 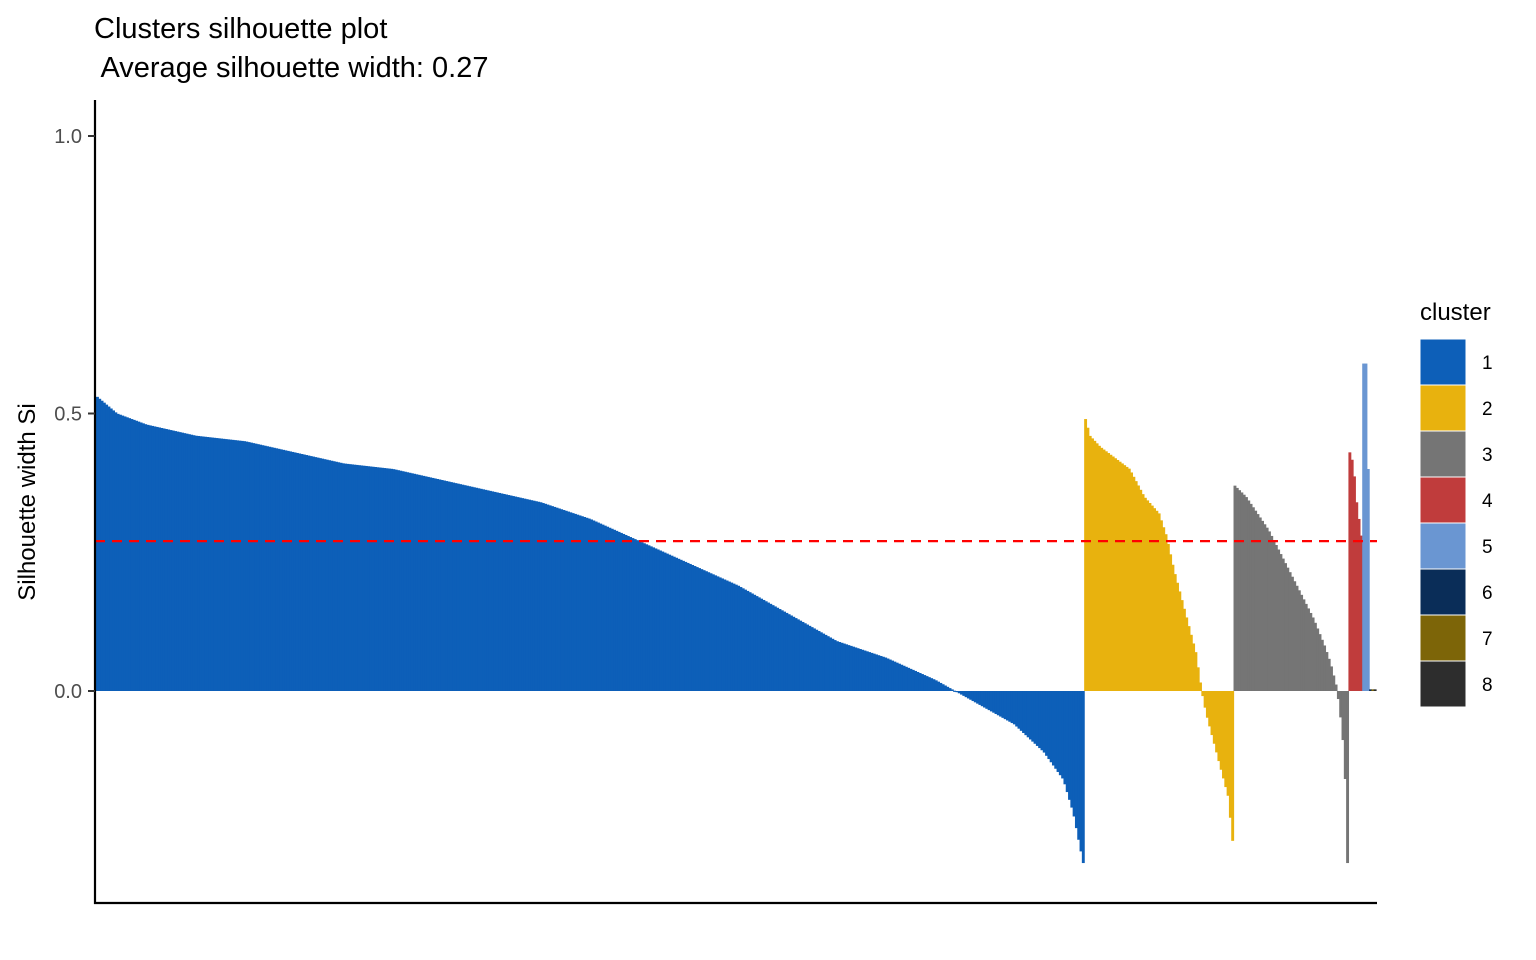 I want to click on legend-label-4: 4, so click(x=1487, y=501).